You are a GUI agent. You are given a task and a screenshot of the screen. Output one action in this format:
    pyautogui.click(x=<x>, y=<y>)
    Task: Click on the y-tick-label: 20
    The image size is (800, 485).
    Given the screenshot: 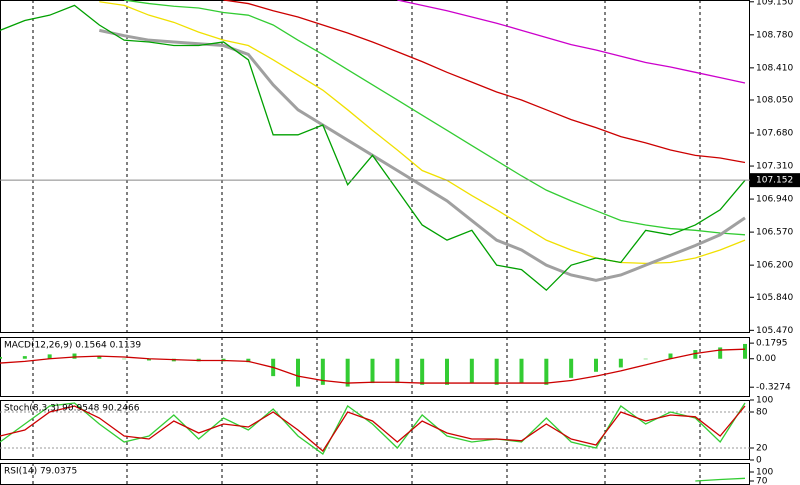 What is the action you would take?
    pyautogui.click(x=762, y=449)
    